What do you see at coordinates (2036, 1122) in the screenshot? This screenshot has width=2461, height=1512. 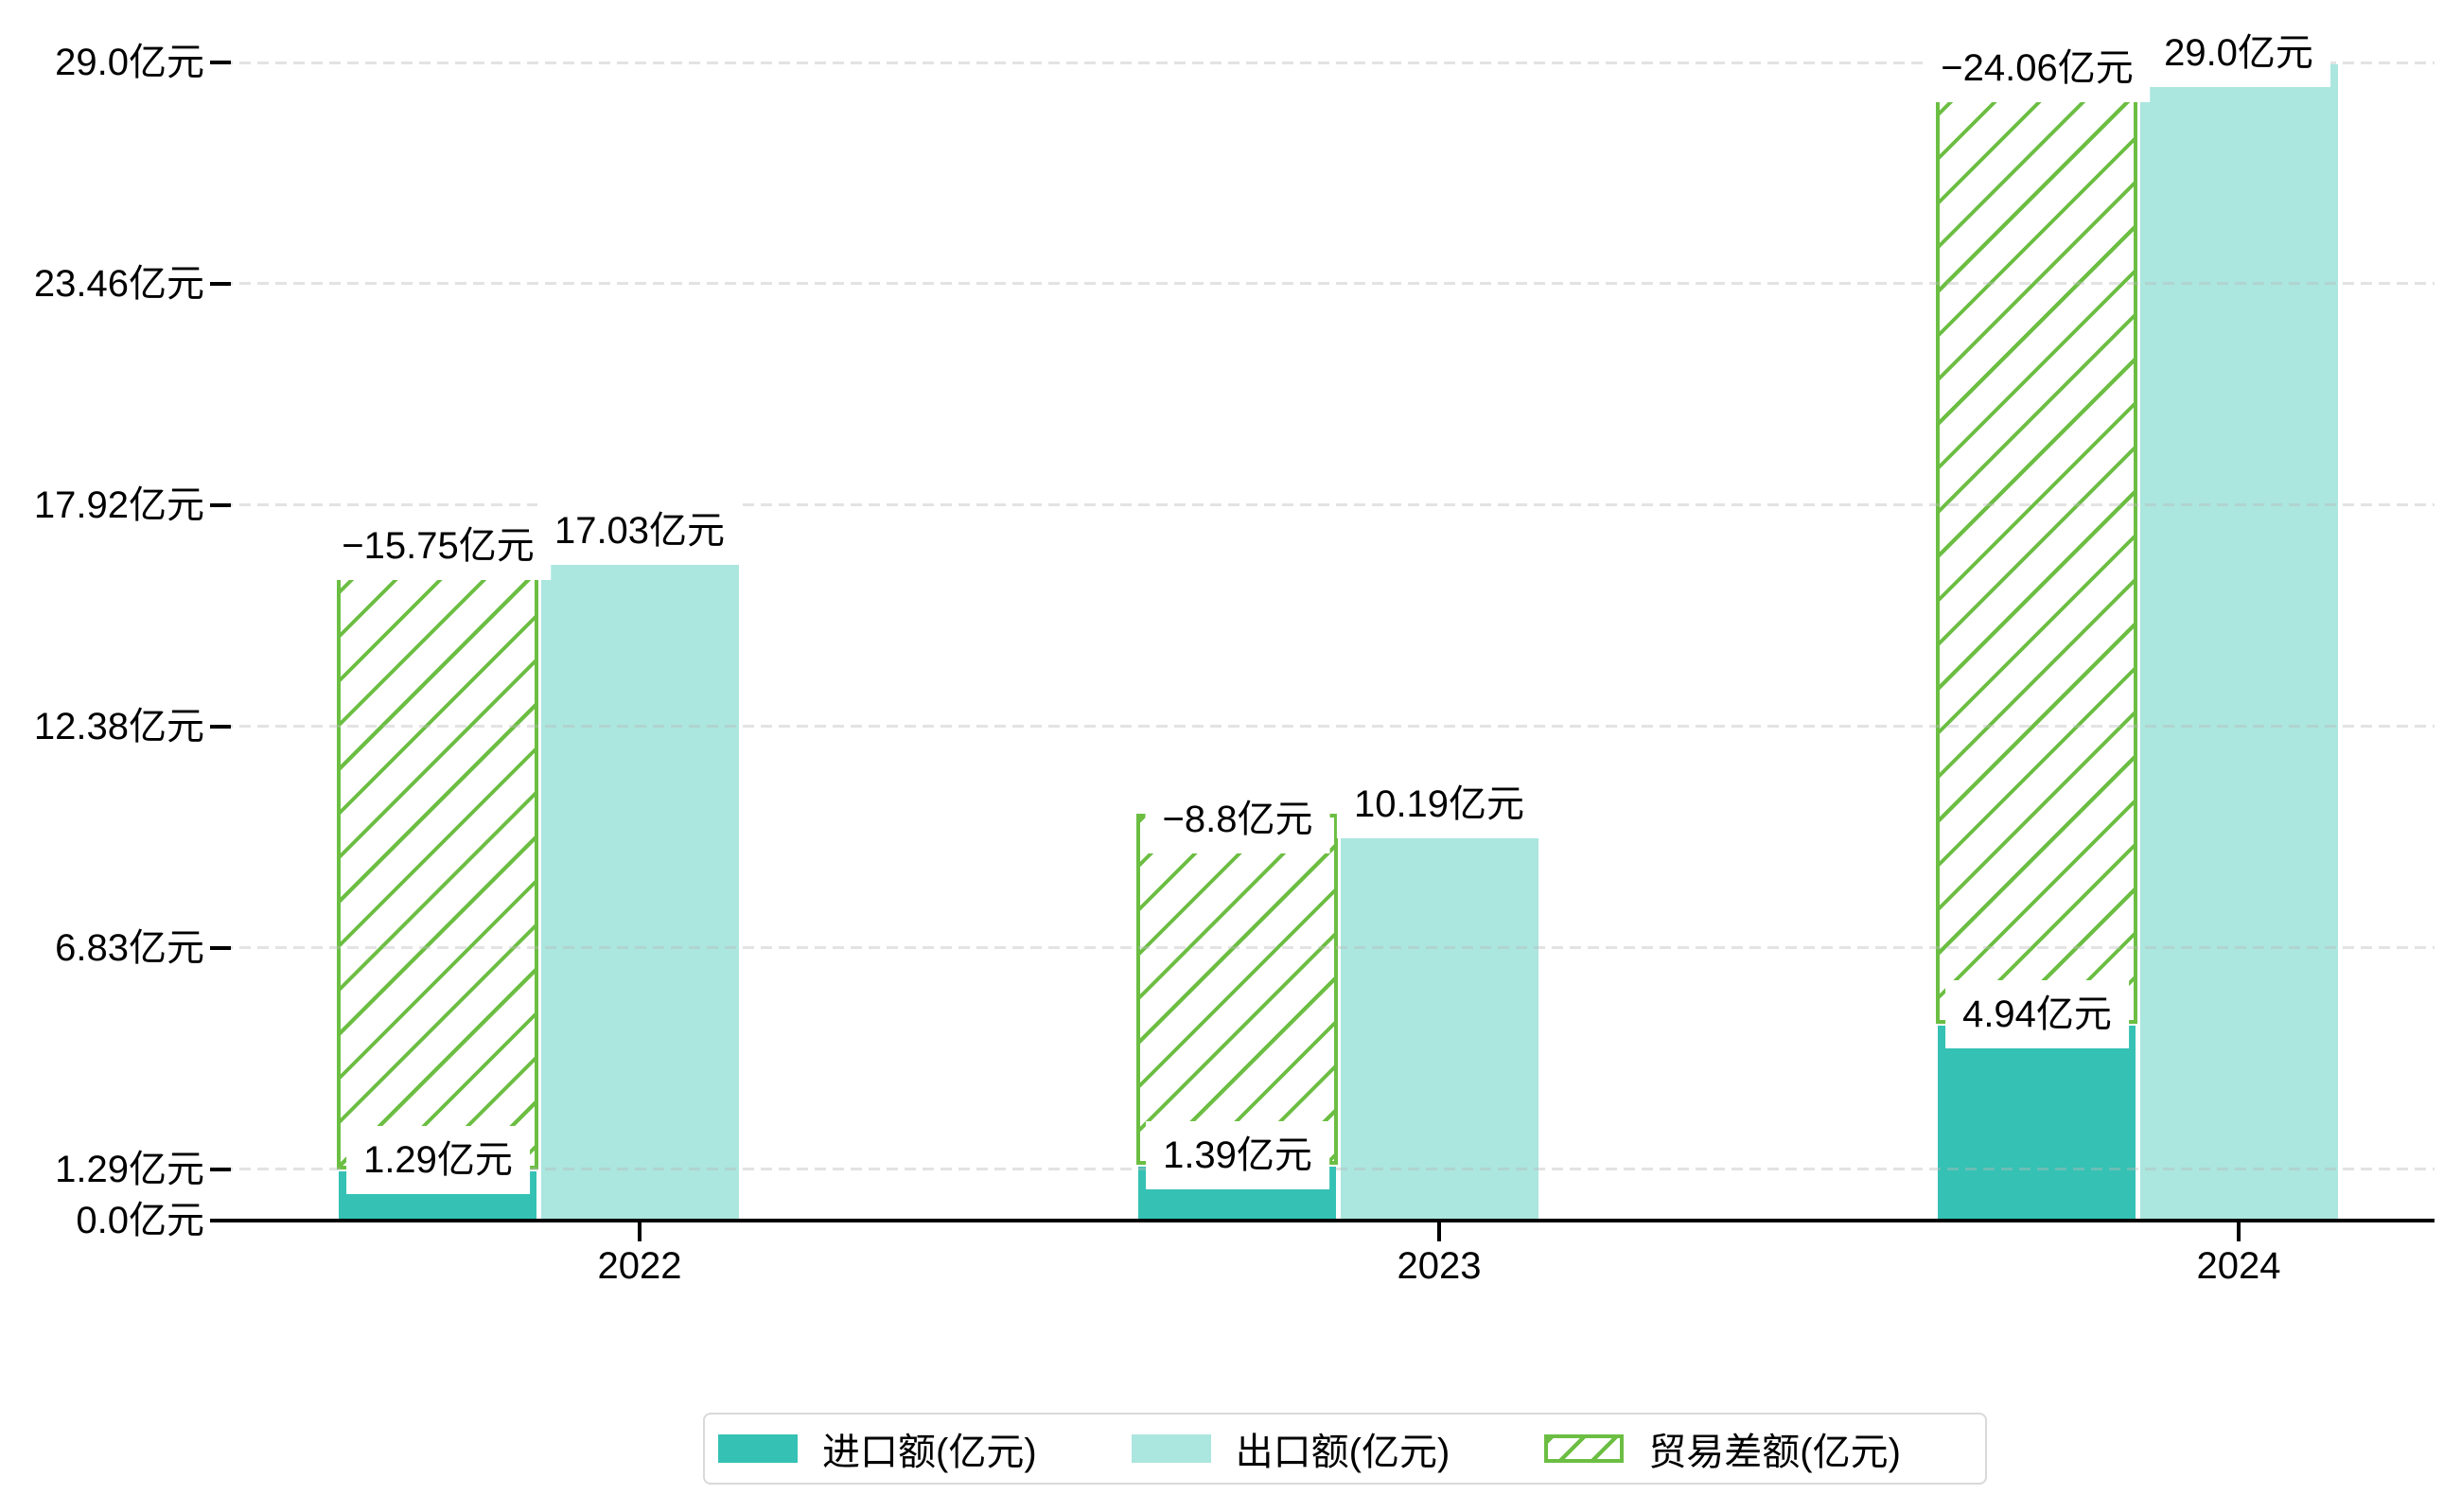 I see `bar-import-2024` at bounding box center [2036, 1122].